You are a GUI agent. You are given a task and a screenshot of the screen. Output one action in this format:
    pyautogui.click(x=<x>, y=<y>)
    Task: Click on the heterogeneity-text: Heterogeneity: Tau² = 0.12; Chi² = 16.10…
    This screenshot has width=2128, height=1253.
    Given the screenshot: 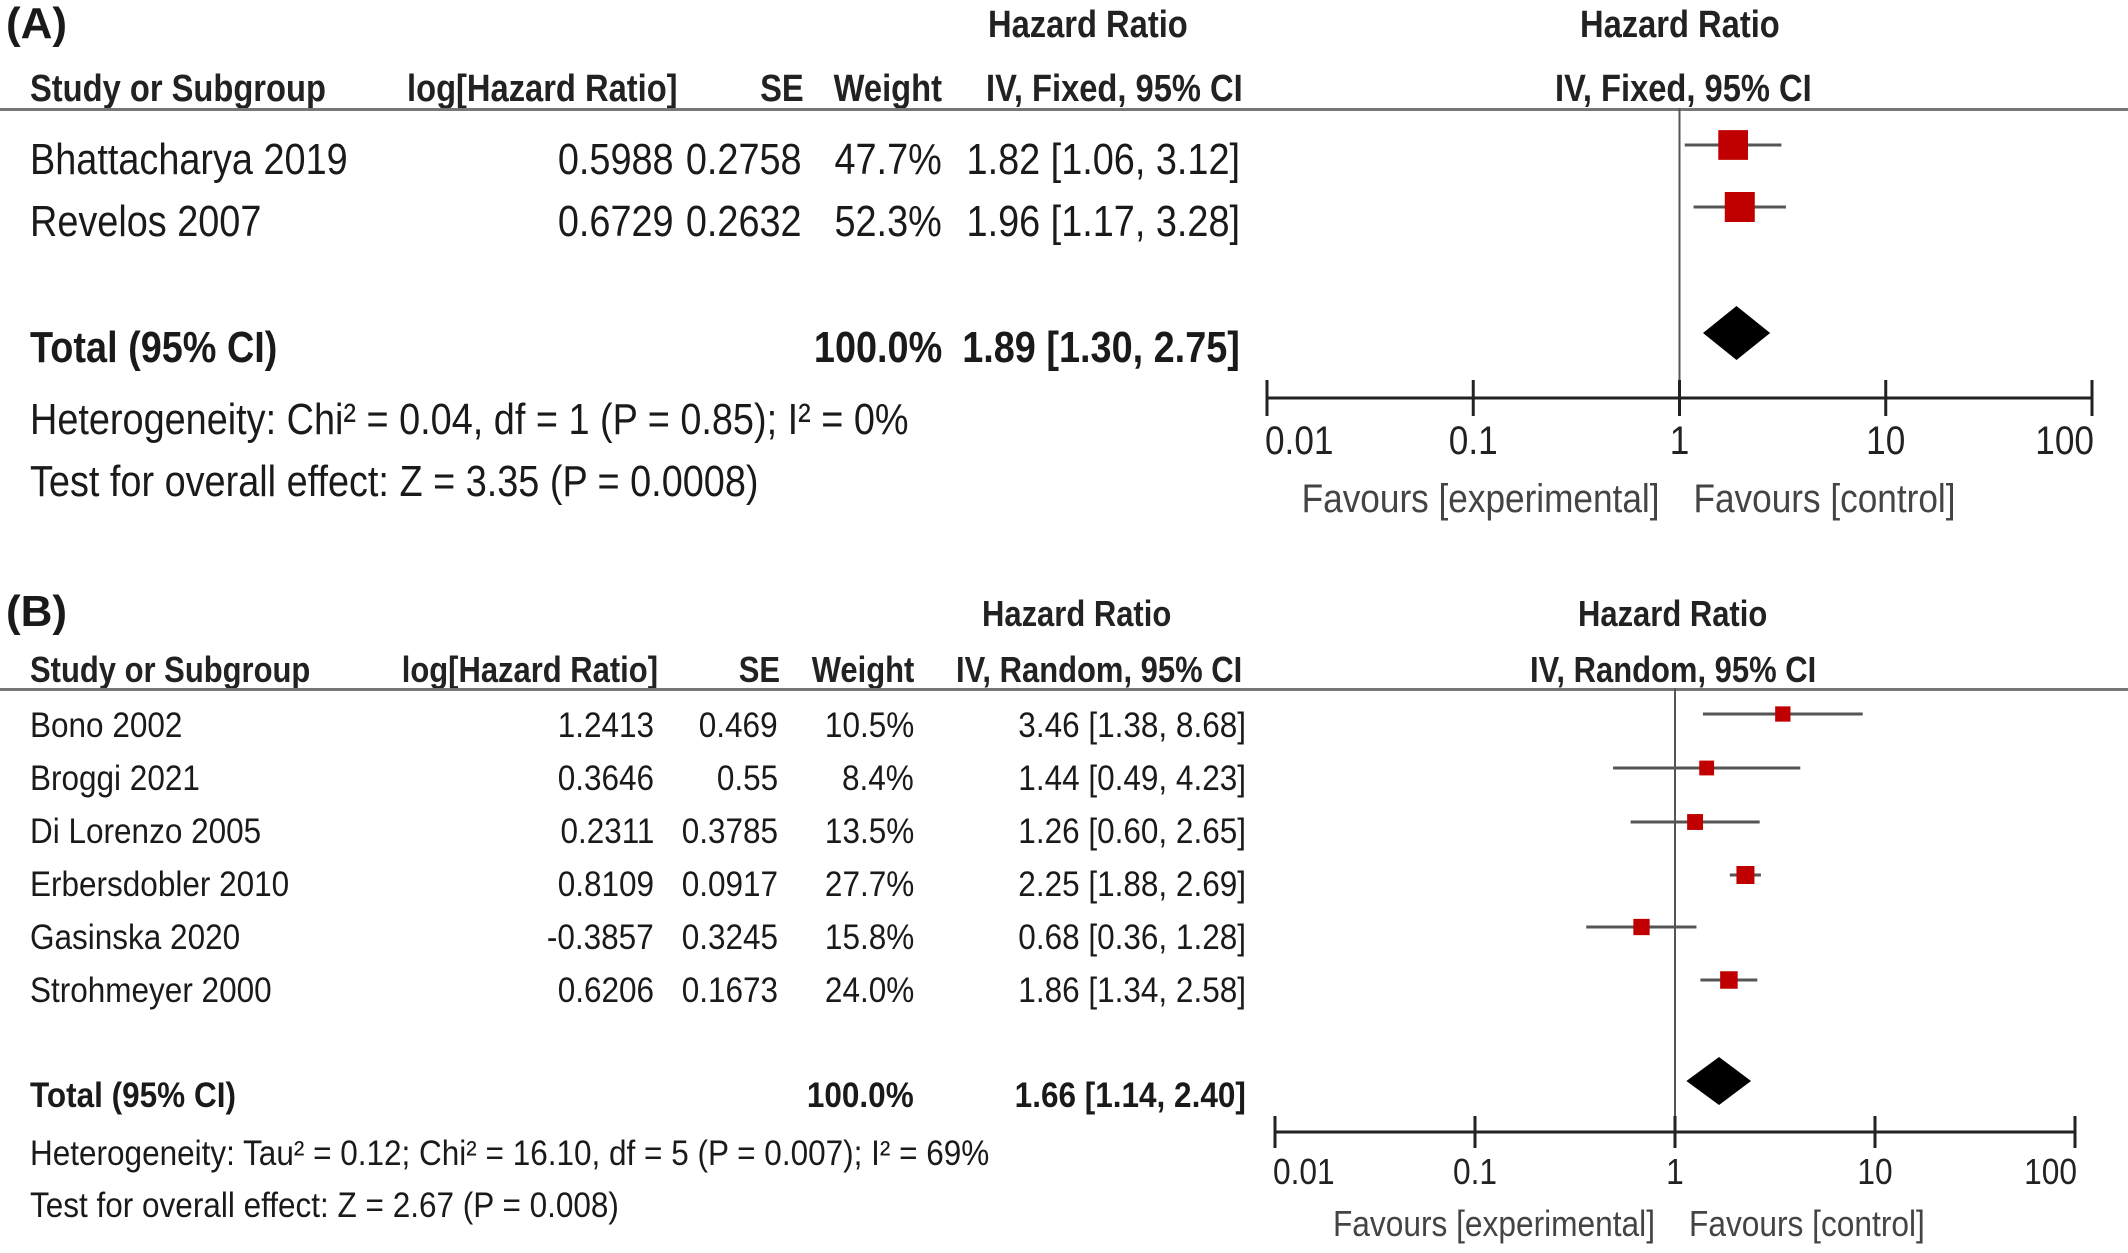 What is the action you would take?
    pyautogui.click(x=510, y=1153)
    